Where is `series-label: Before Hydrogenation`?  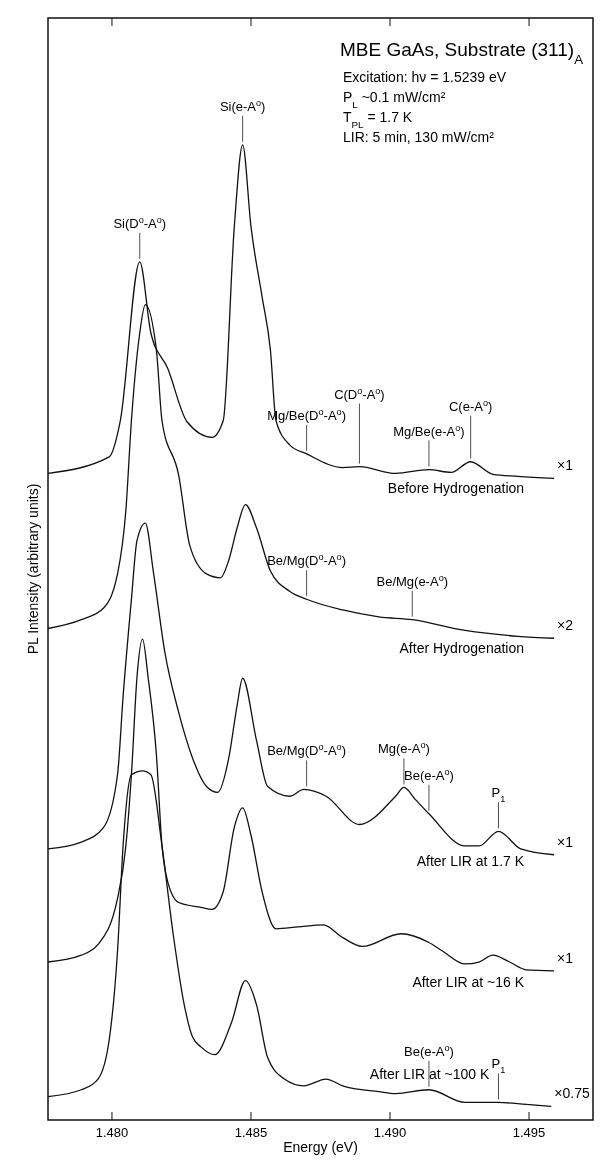 series-label: Before Hydrogenation is located at coordinates (456, 488).